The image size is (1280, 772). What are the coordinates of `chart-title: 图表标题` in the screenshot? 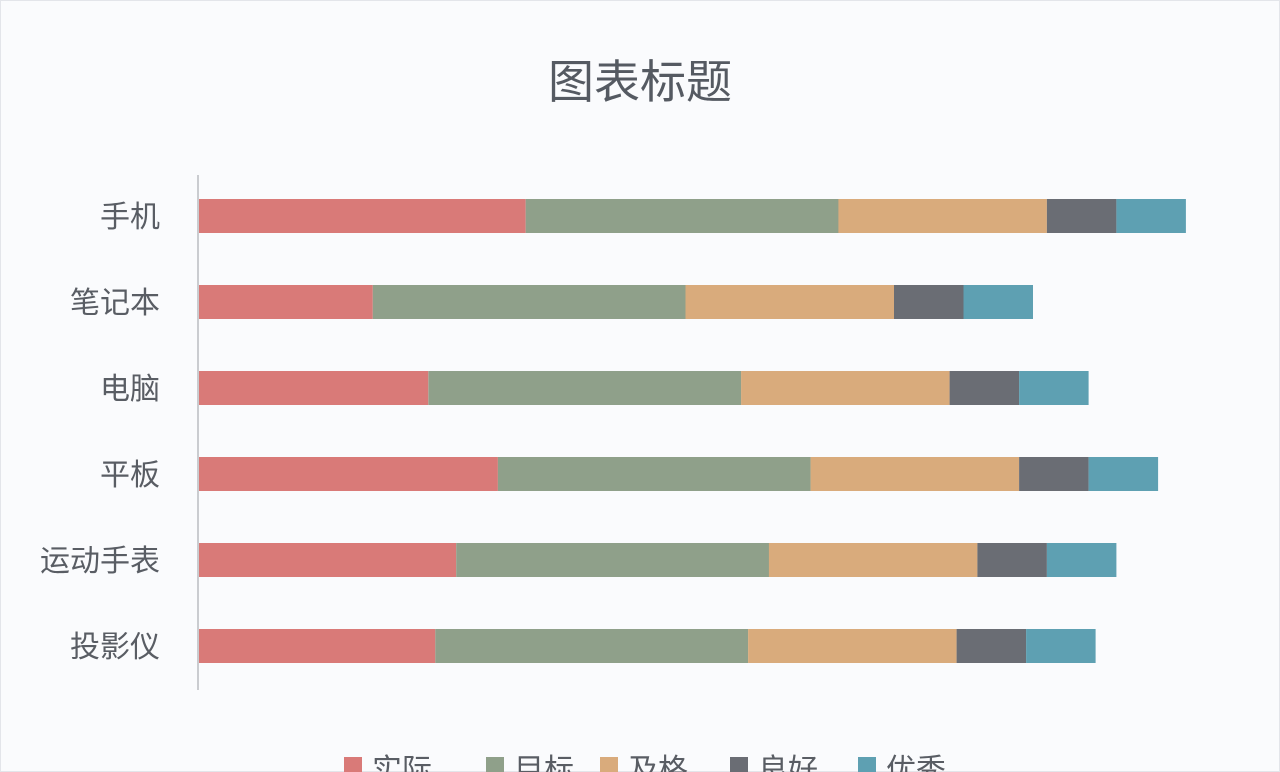 It's located at (640, 82).